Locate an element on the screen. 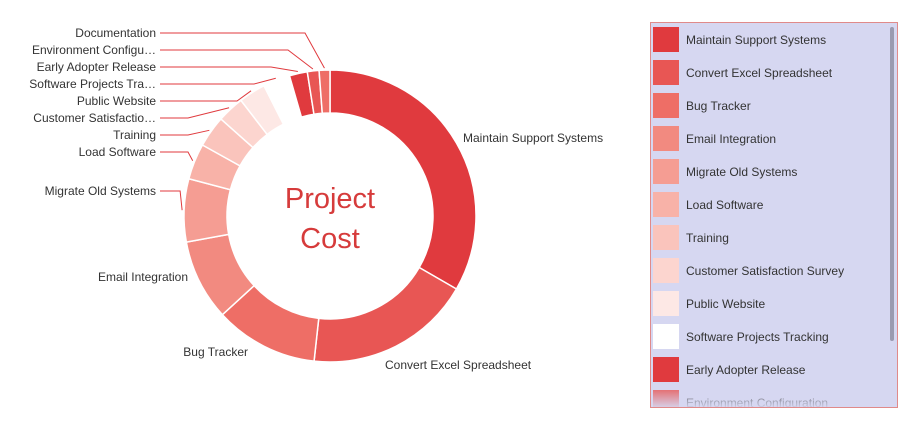 This screenshot has height=425, width=914. slice-label: Email Integration is located at coordinates (143, 277).